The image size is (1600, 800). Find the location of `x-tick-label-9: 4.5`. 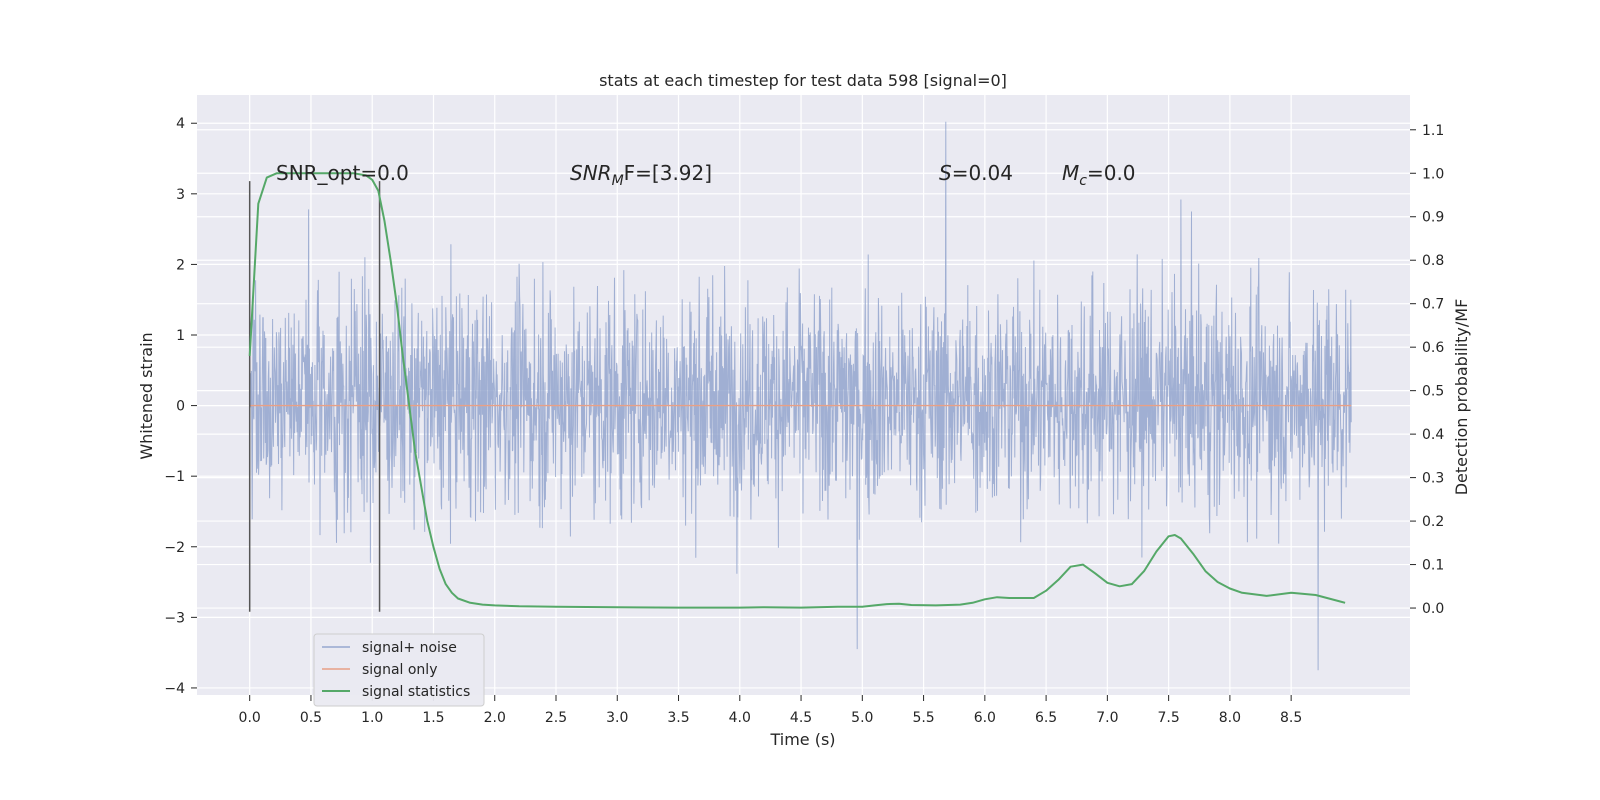

x-tick-label-9: 4.5 is located at coordinates (801, 718).